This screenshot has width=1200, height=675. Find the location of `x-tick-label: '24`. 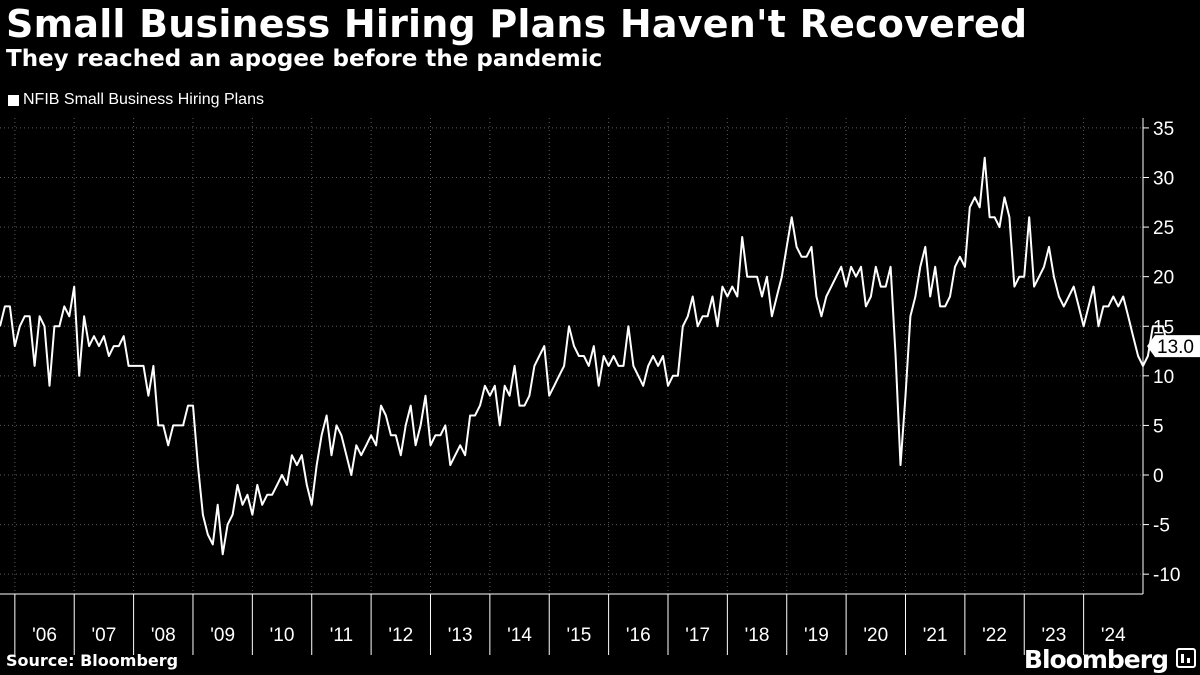

x-tick-label: '24 is located at coordinates (1113, 635).